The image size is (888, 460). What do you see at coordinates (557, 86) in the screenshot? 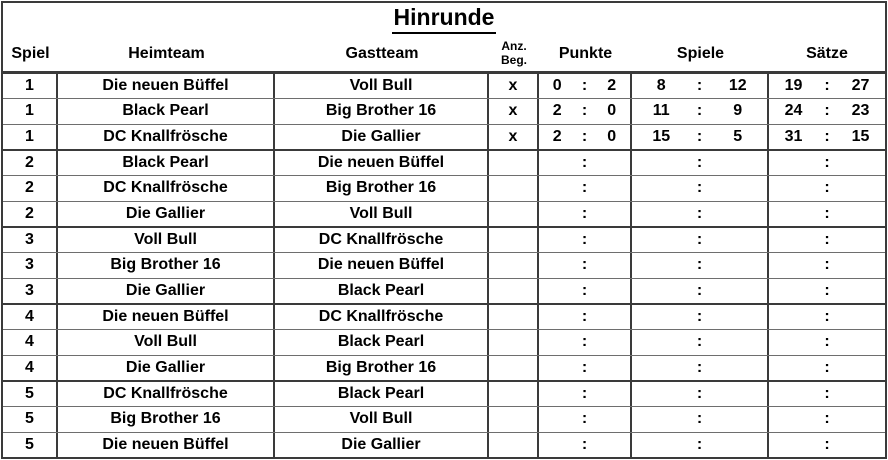
I see `punkte-heim-value: 0` at bounding box center [557, 86].